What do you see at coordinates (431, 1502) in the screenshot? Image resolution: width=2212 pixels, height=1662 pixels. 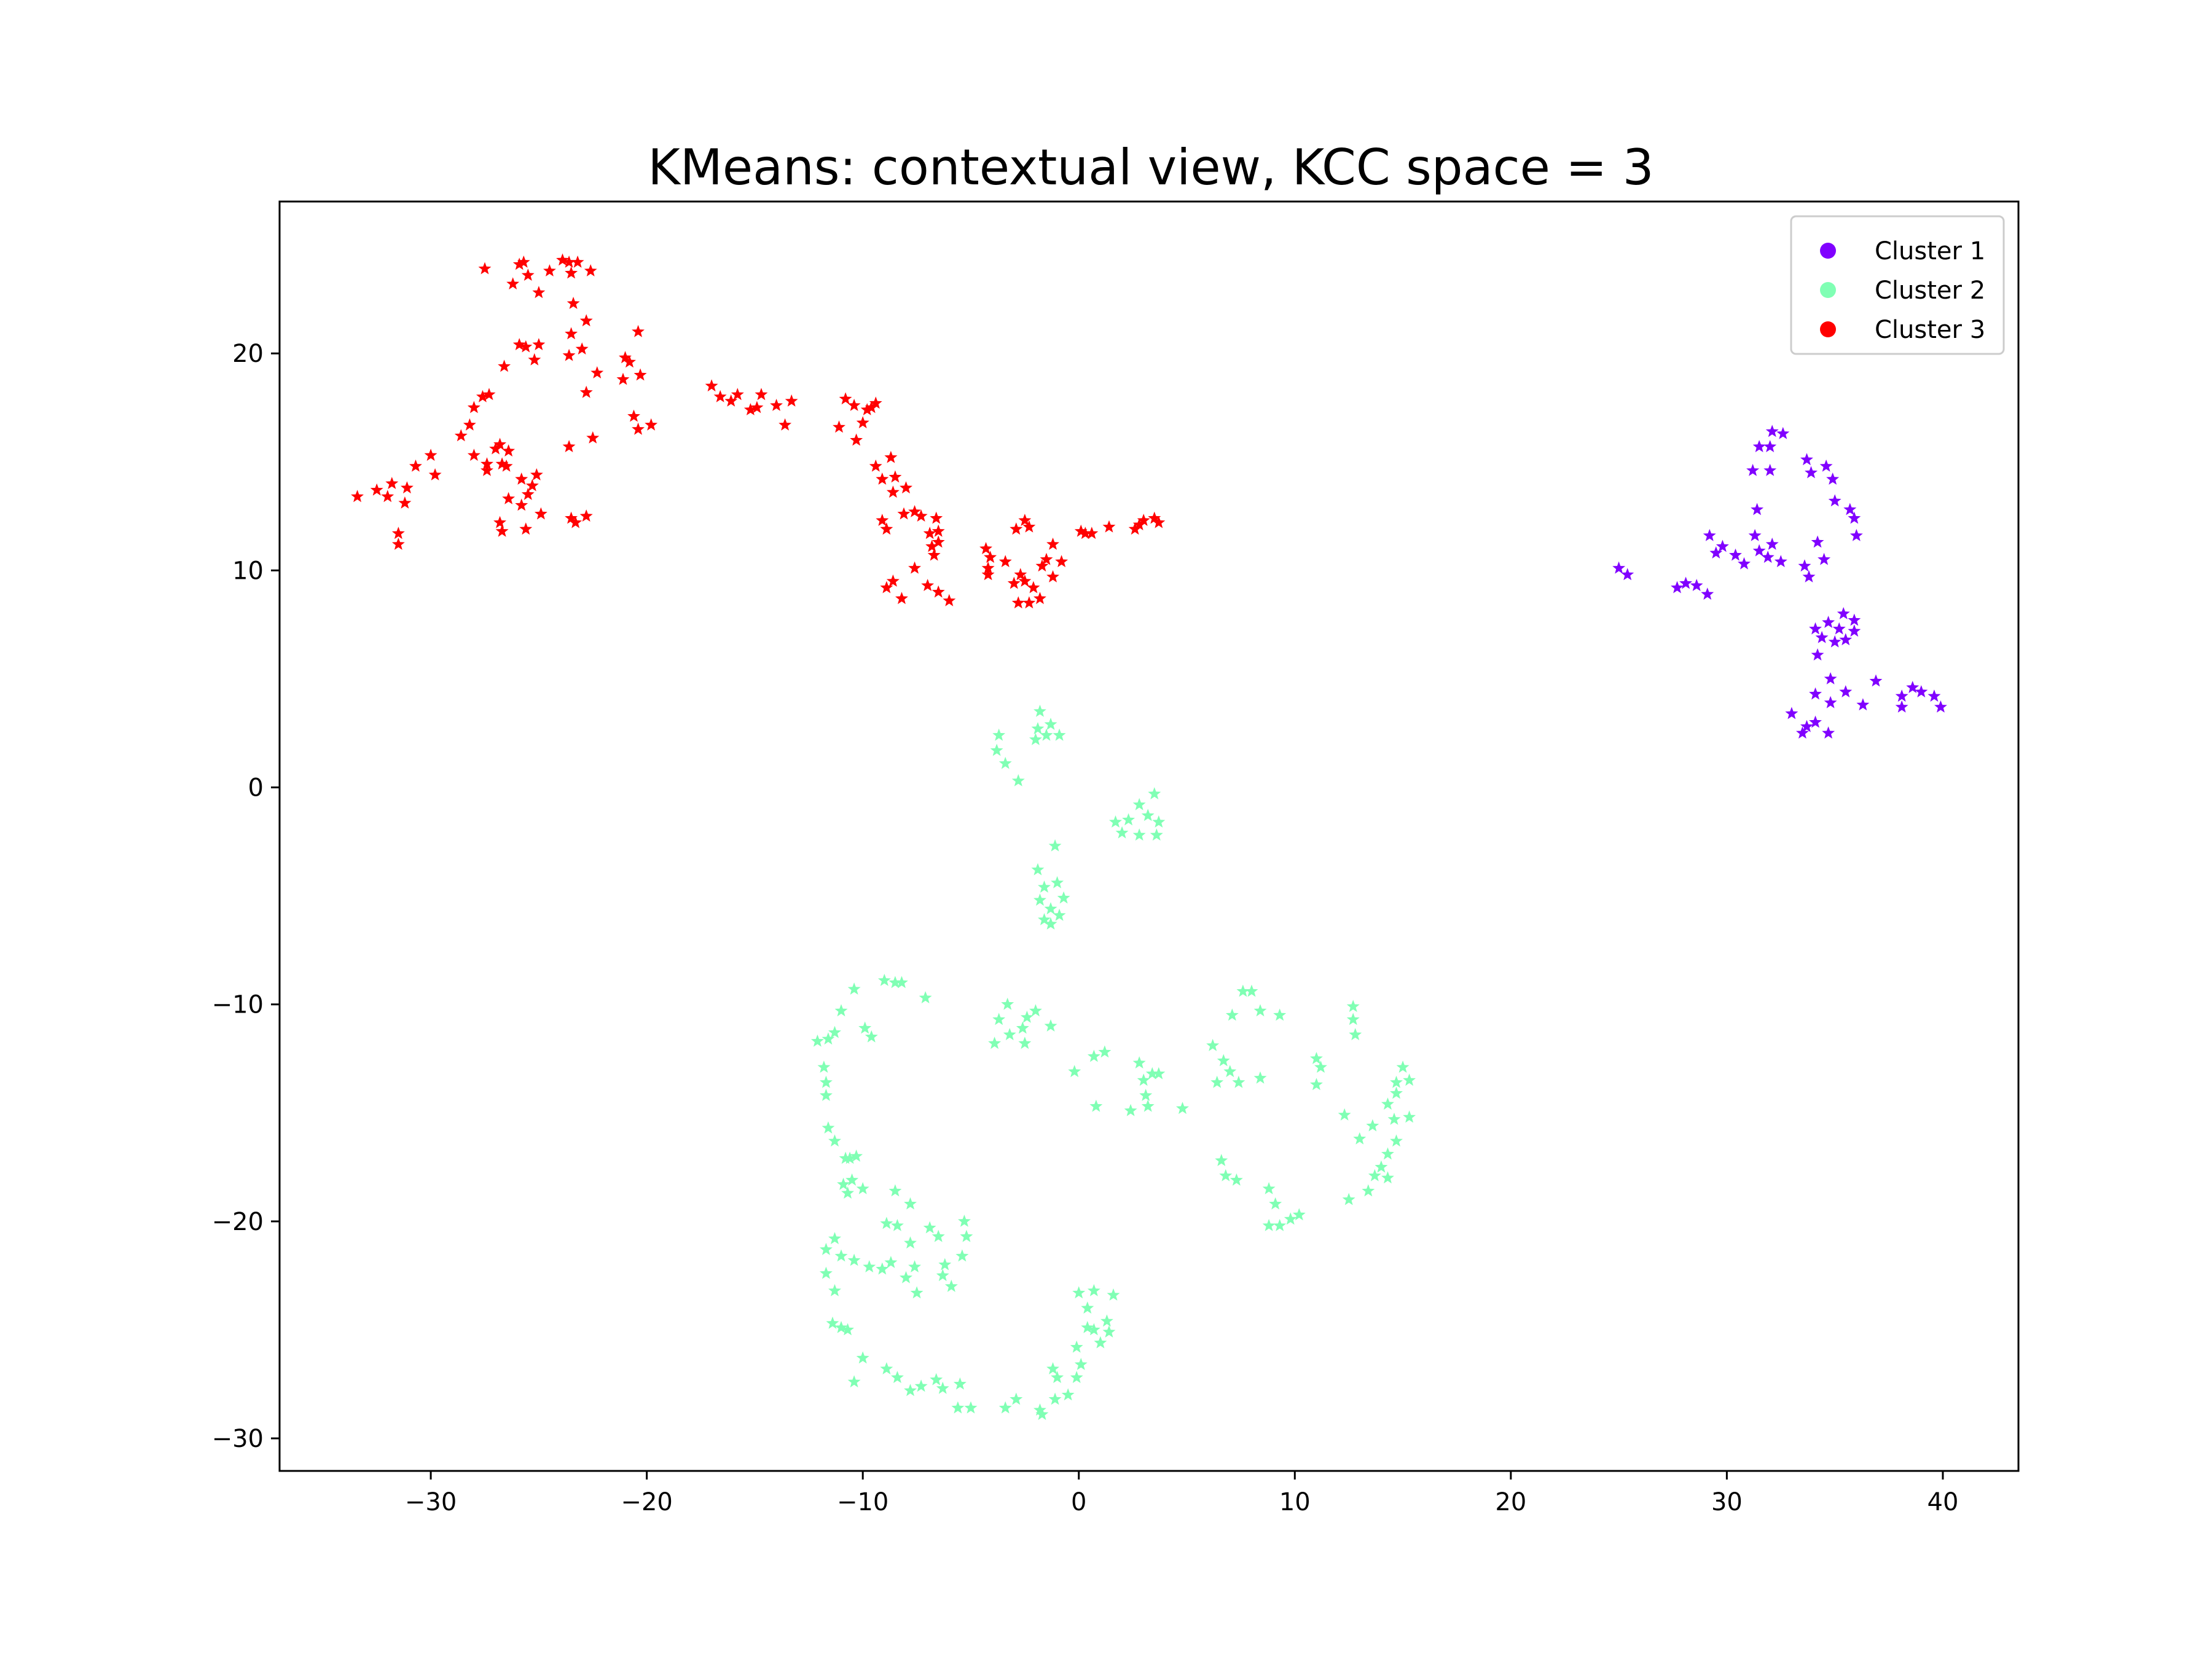 I see `x-tick-label: −30` at bounding box center [431, 1502].